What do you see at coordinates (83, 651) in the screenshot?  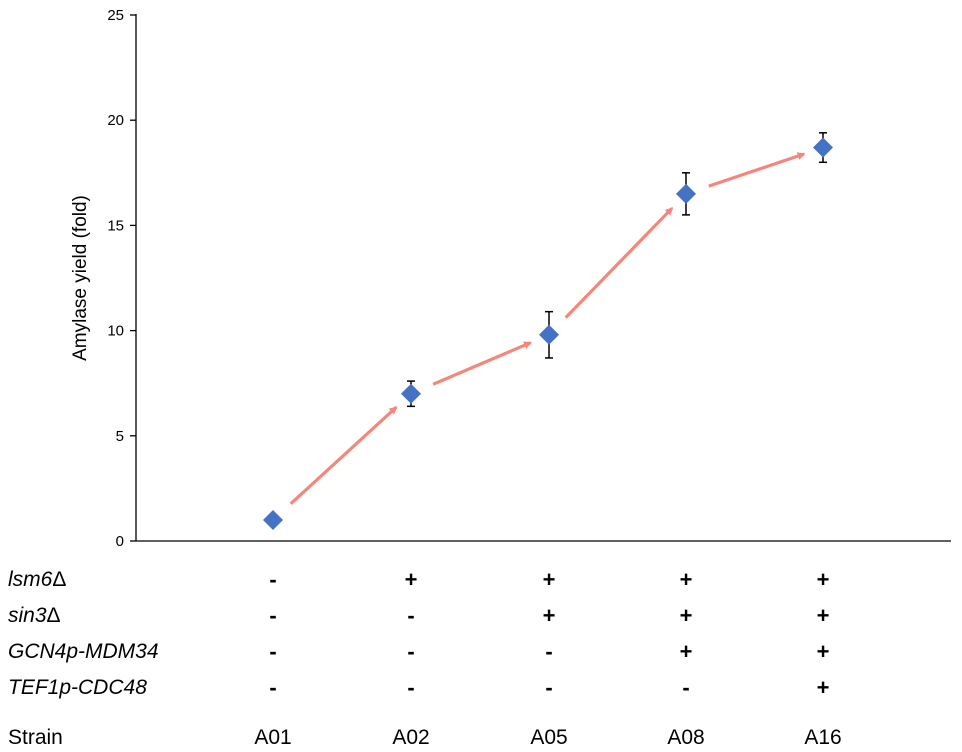 I see `genotype-row-label: GCN4p-MDM34` at bounding box center [83, 651].